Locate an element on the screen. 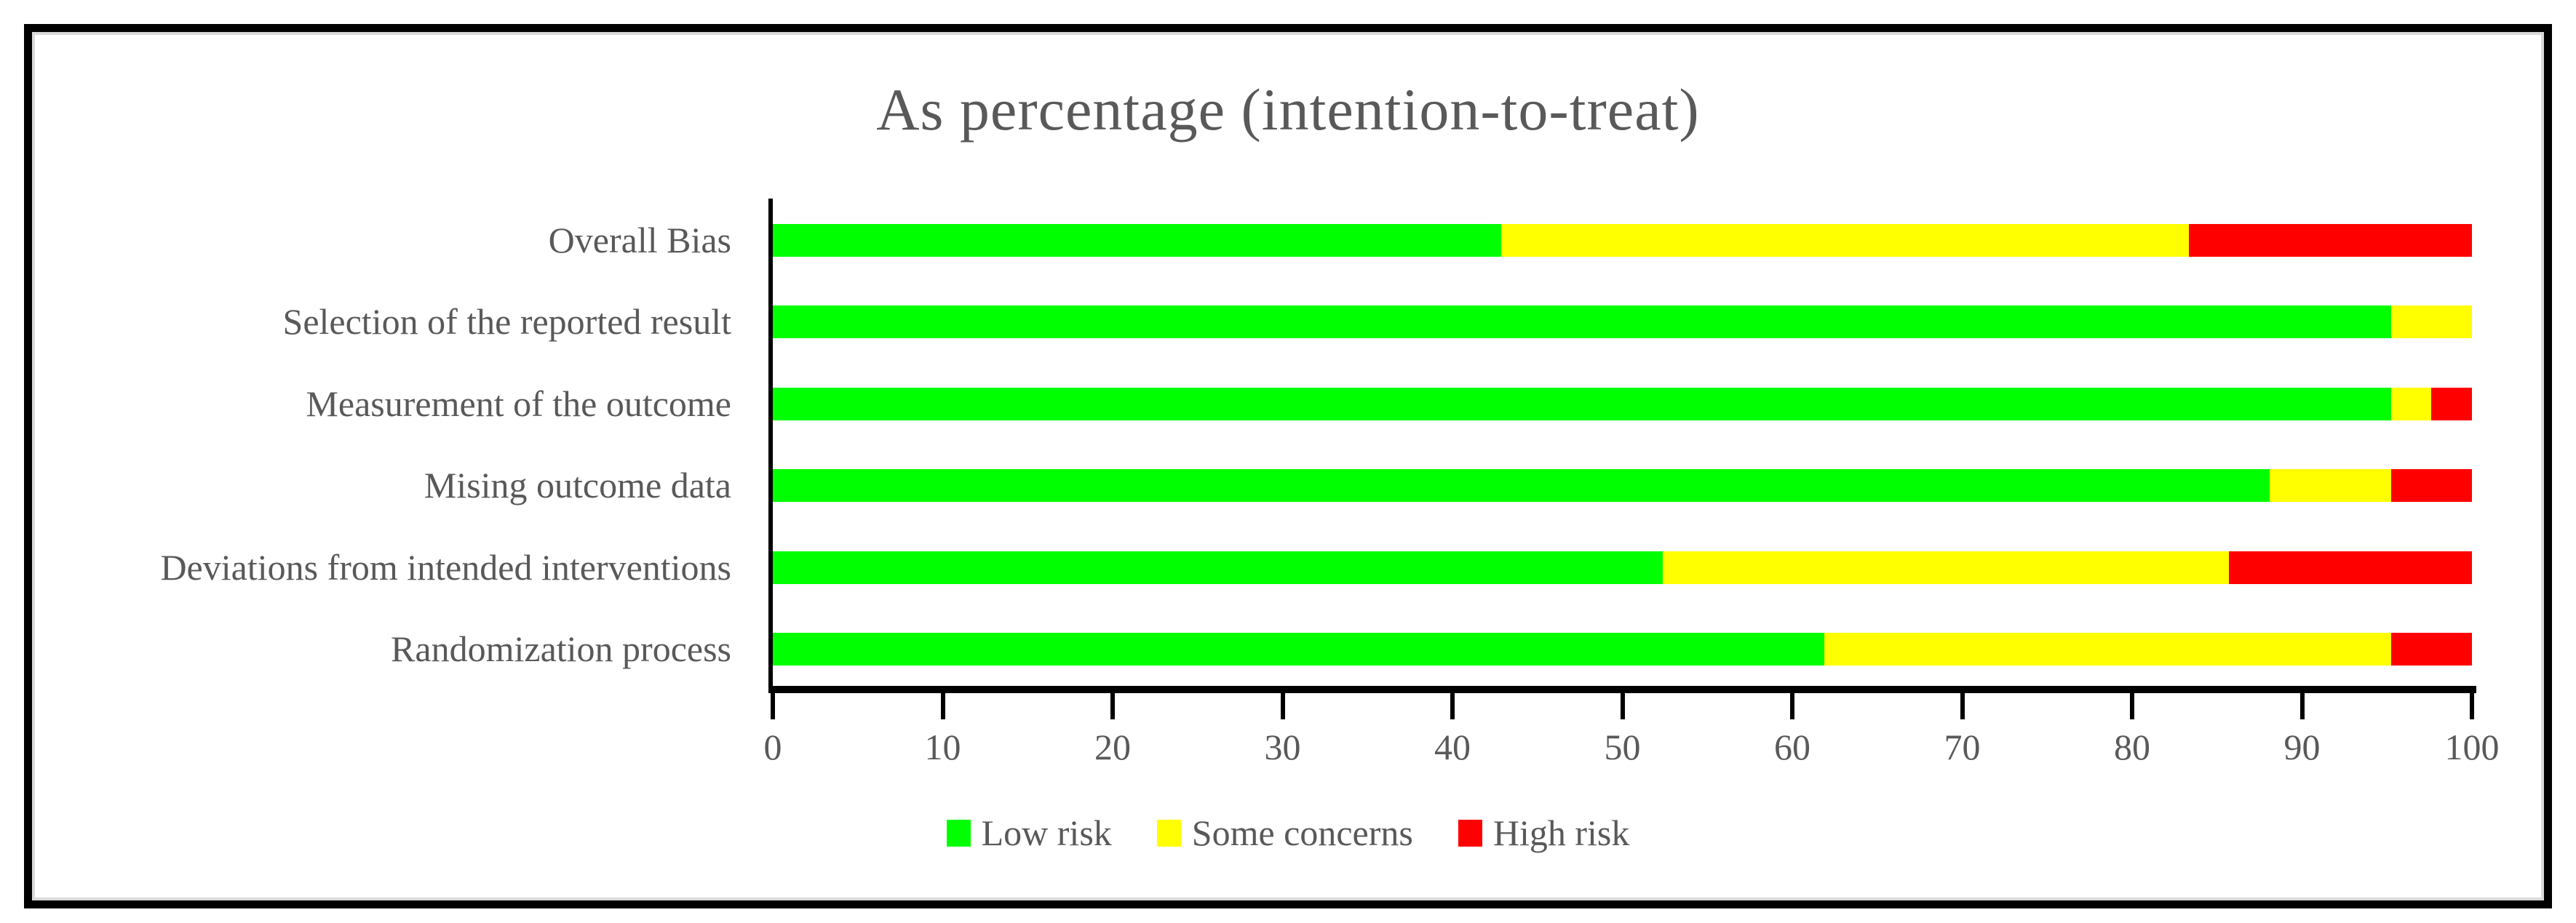 This screenshot has width=2576, height=923. x-axis-tick-label: 40 is located at coordinates (1452, 747).